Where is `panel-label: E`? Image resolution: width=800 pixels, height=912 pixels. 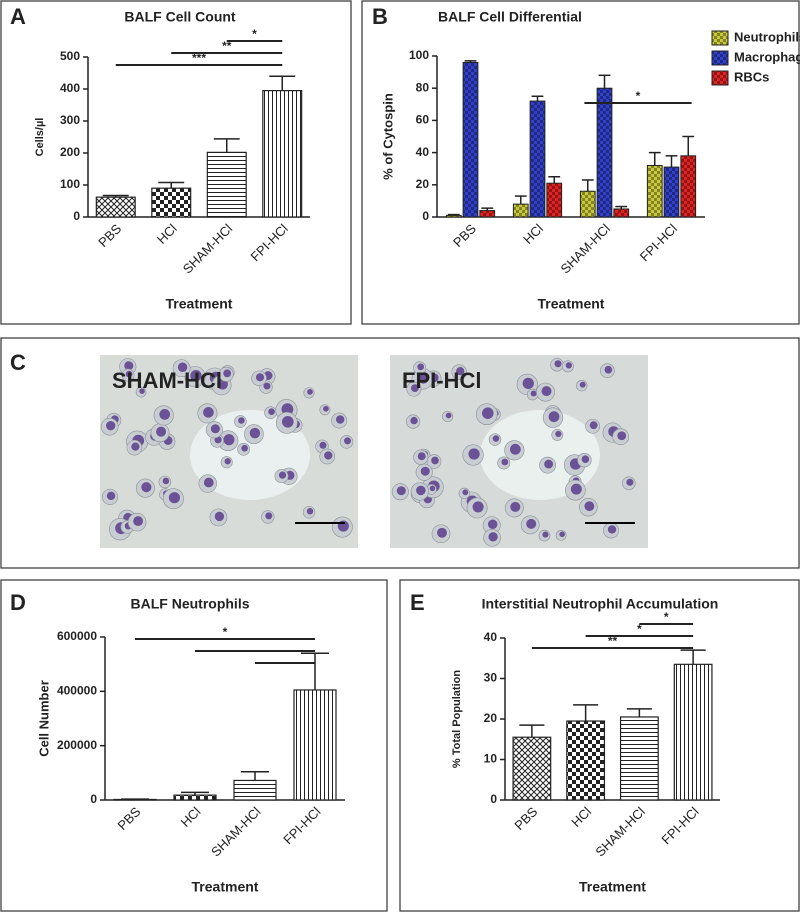
panel-label: E is located at coordinates (417, 602).